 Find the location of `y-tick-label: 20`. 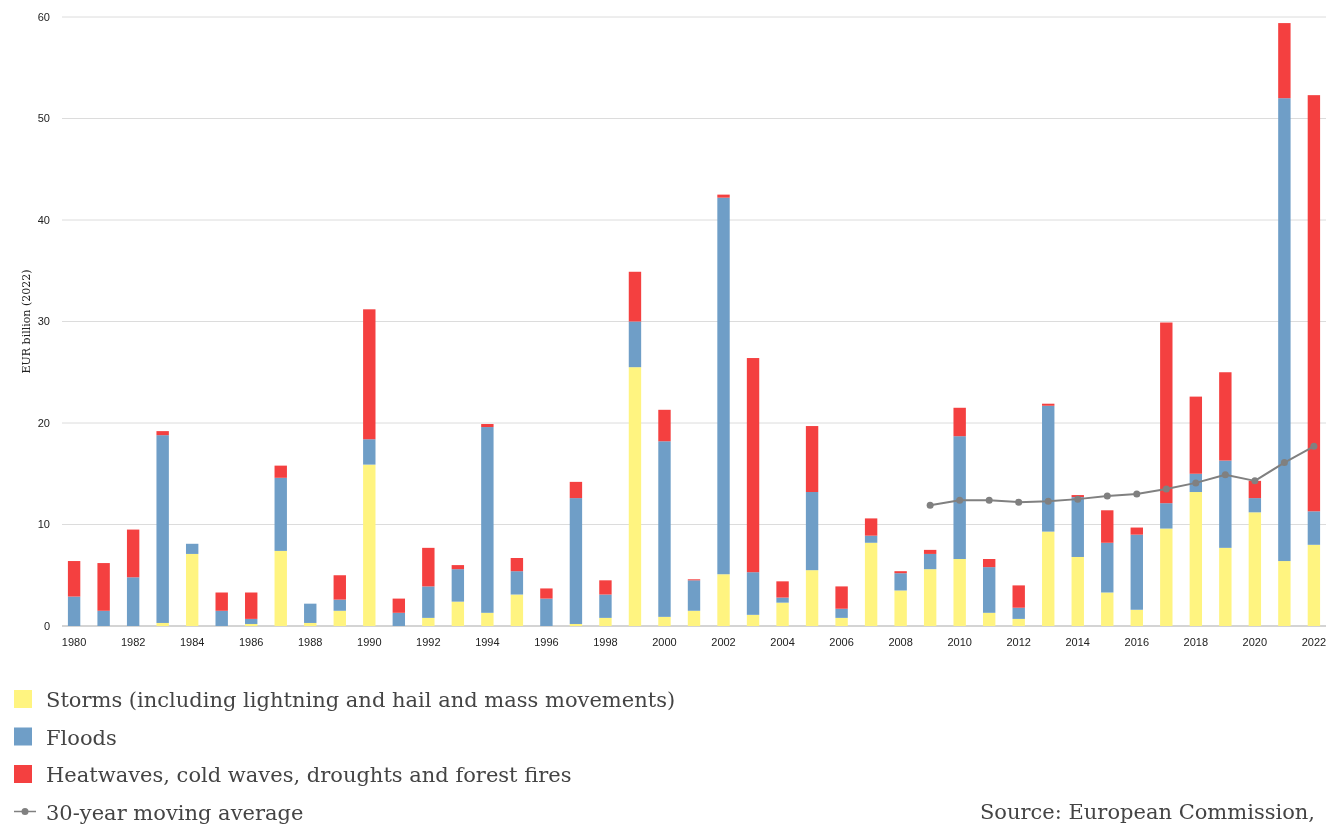

y-tick-label: 20 is located at coordinates (43, 422).